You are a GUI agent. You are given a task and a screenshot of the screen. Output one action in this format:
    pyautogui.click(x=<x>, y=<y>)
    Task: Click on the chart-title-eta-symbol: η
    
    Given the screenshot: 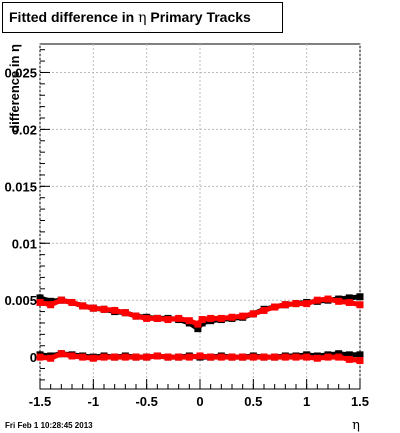 What is the action you would take?
    pyautogui.click(x=142, y=18)
    